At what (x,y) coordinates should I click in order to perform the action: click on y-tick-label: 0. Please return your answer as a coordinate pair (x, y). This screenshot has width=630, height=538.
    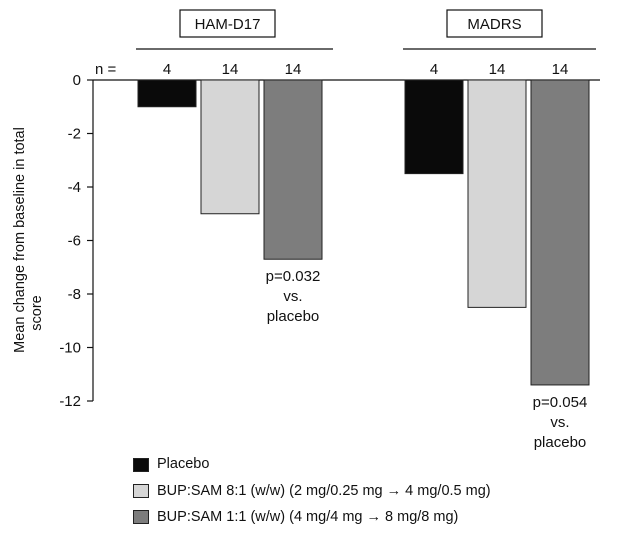
    Looking at the image, I should click on (77, 80).